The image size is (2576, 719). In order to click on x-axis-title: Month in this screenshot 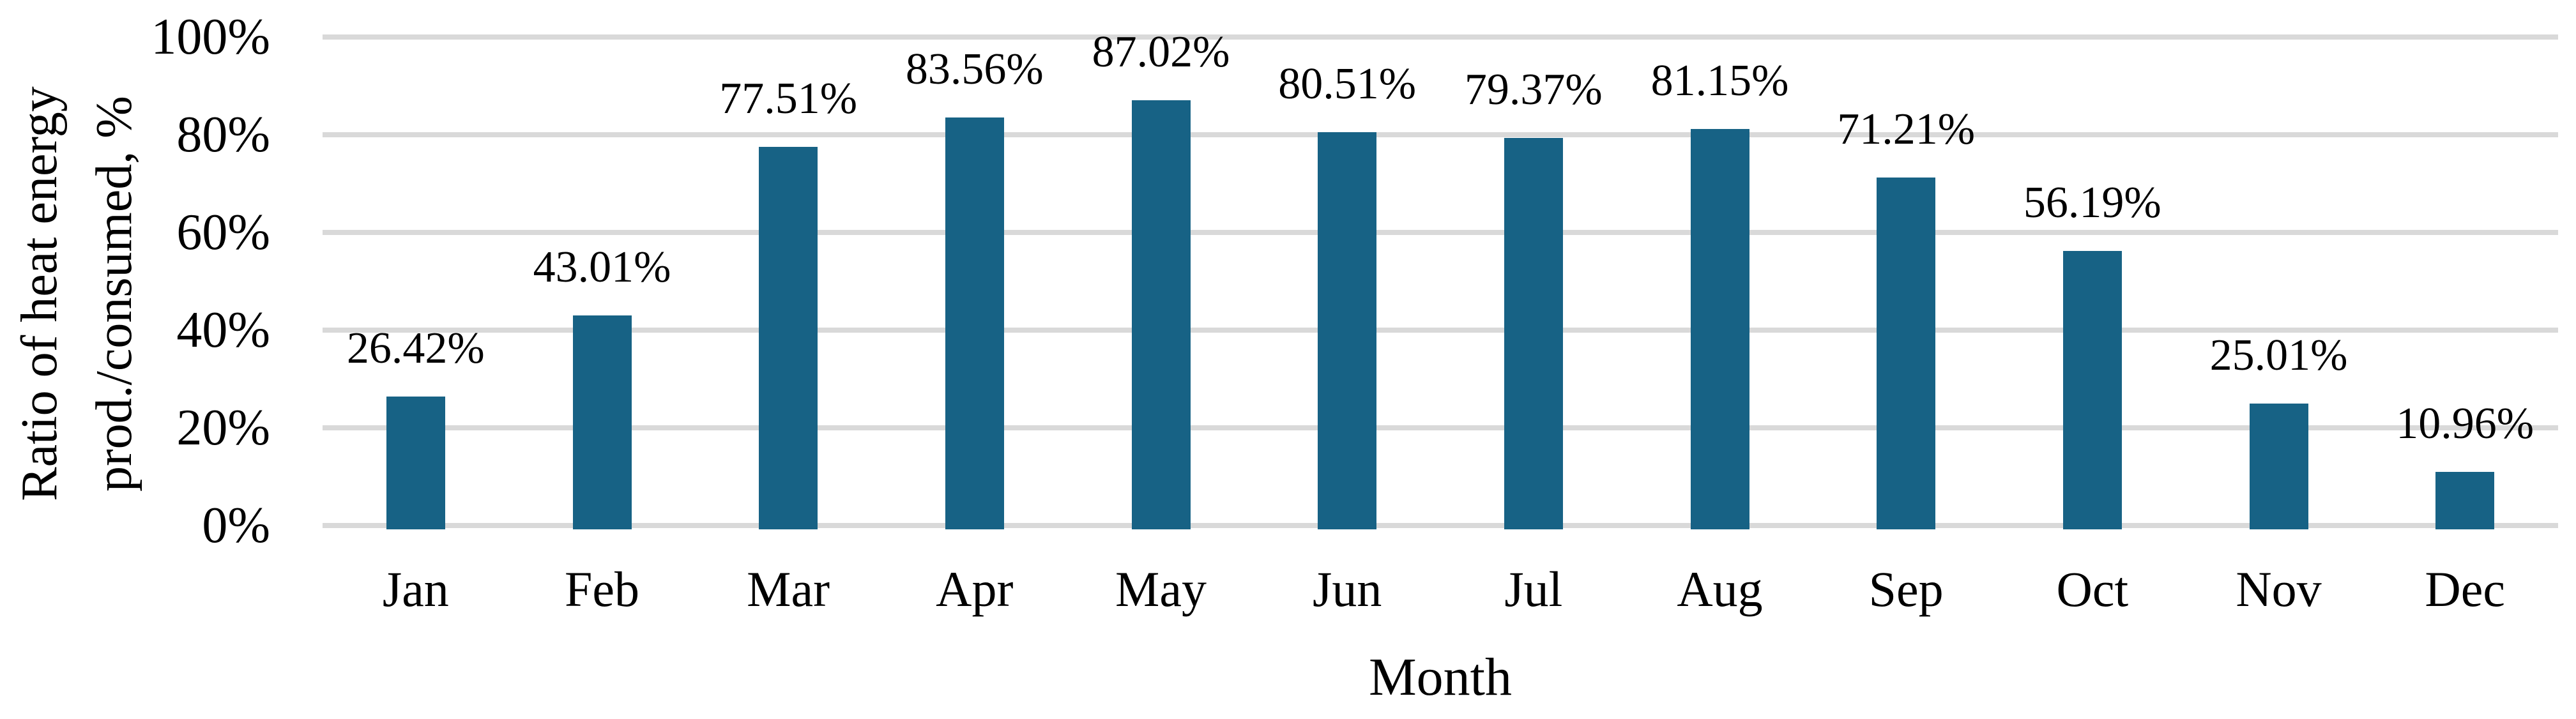, I will do `click(1440, 677)`.